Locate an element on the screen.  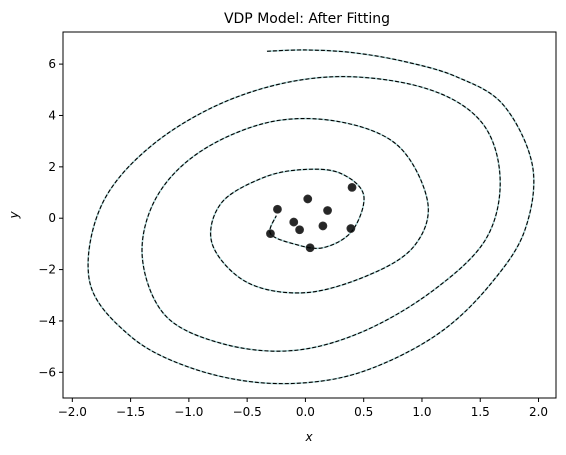
y-tick-label: −4 is located at coordinates (47, 321).